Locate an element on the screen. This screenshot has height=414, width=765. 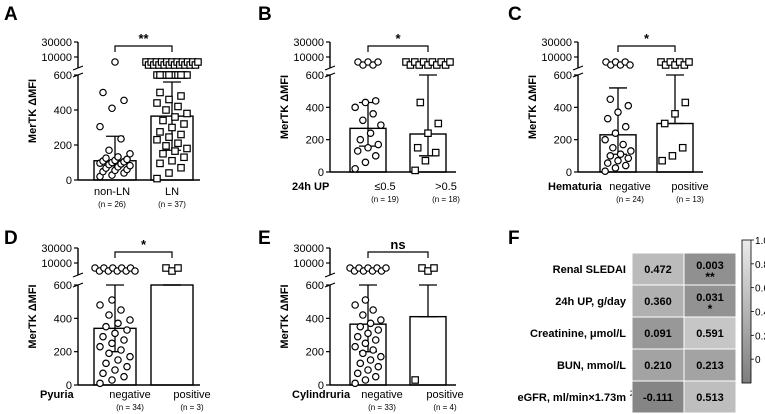
category-label: positive is located at coordinates (191, 395).